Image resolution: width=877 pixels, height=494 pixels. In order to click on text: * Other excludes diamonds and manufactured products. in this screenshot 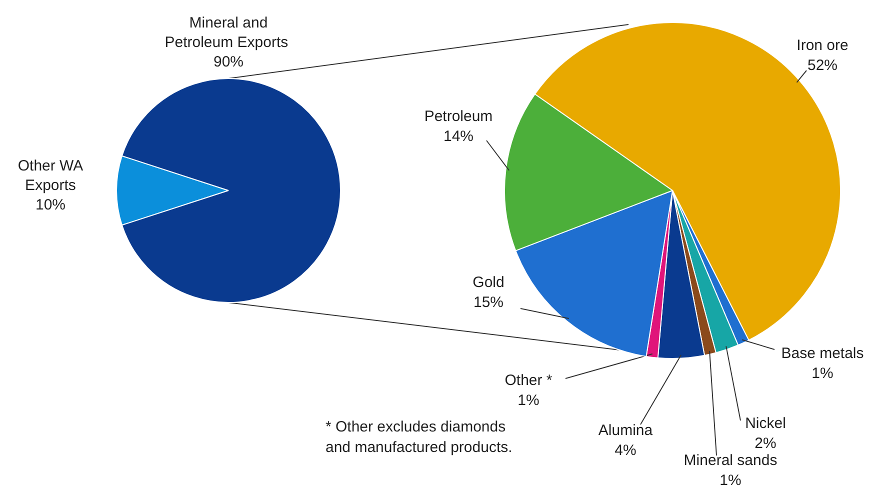, I will do `click(419, 437)`.